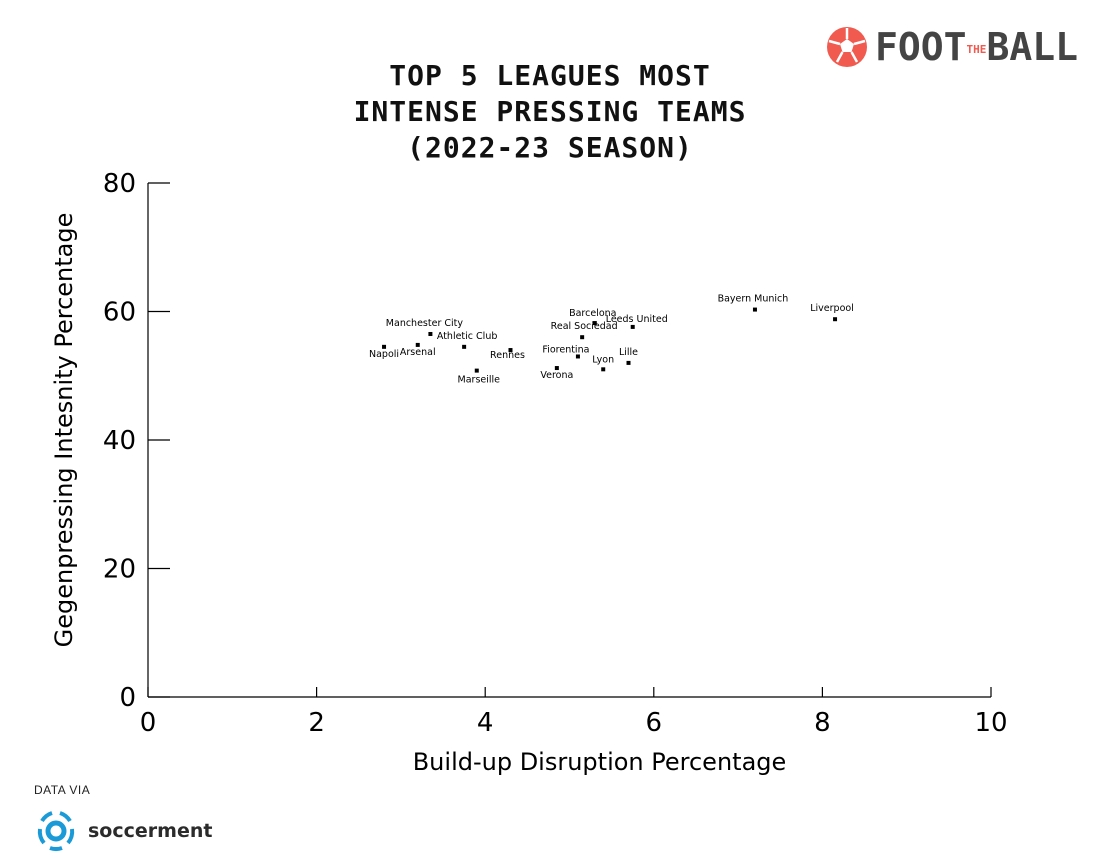 This screenshot has width=1100, height=867. Describe the element at coordinates (592, 313) in the screenshot. I see `point-label-barcelona: Barcelona` at that location.